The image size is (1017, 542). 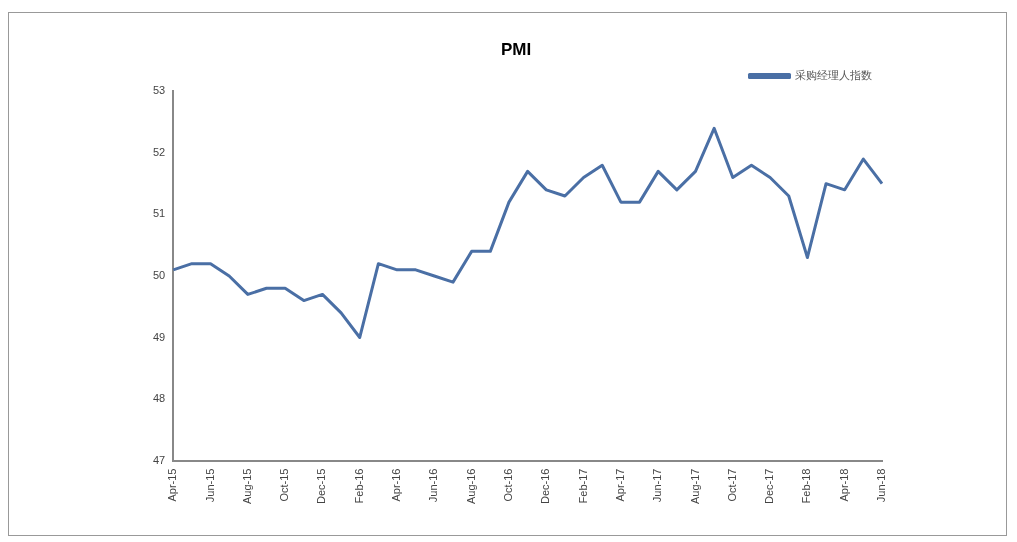 I want to click on x-tick-label: Aug-15, so click(x=246, y=486).